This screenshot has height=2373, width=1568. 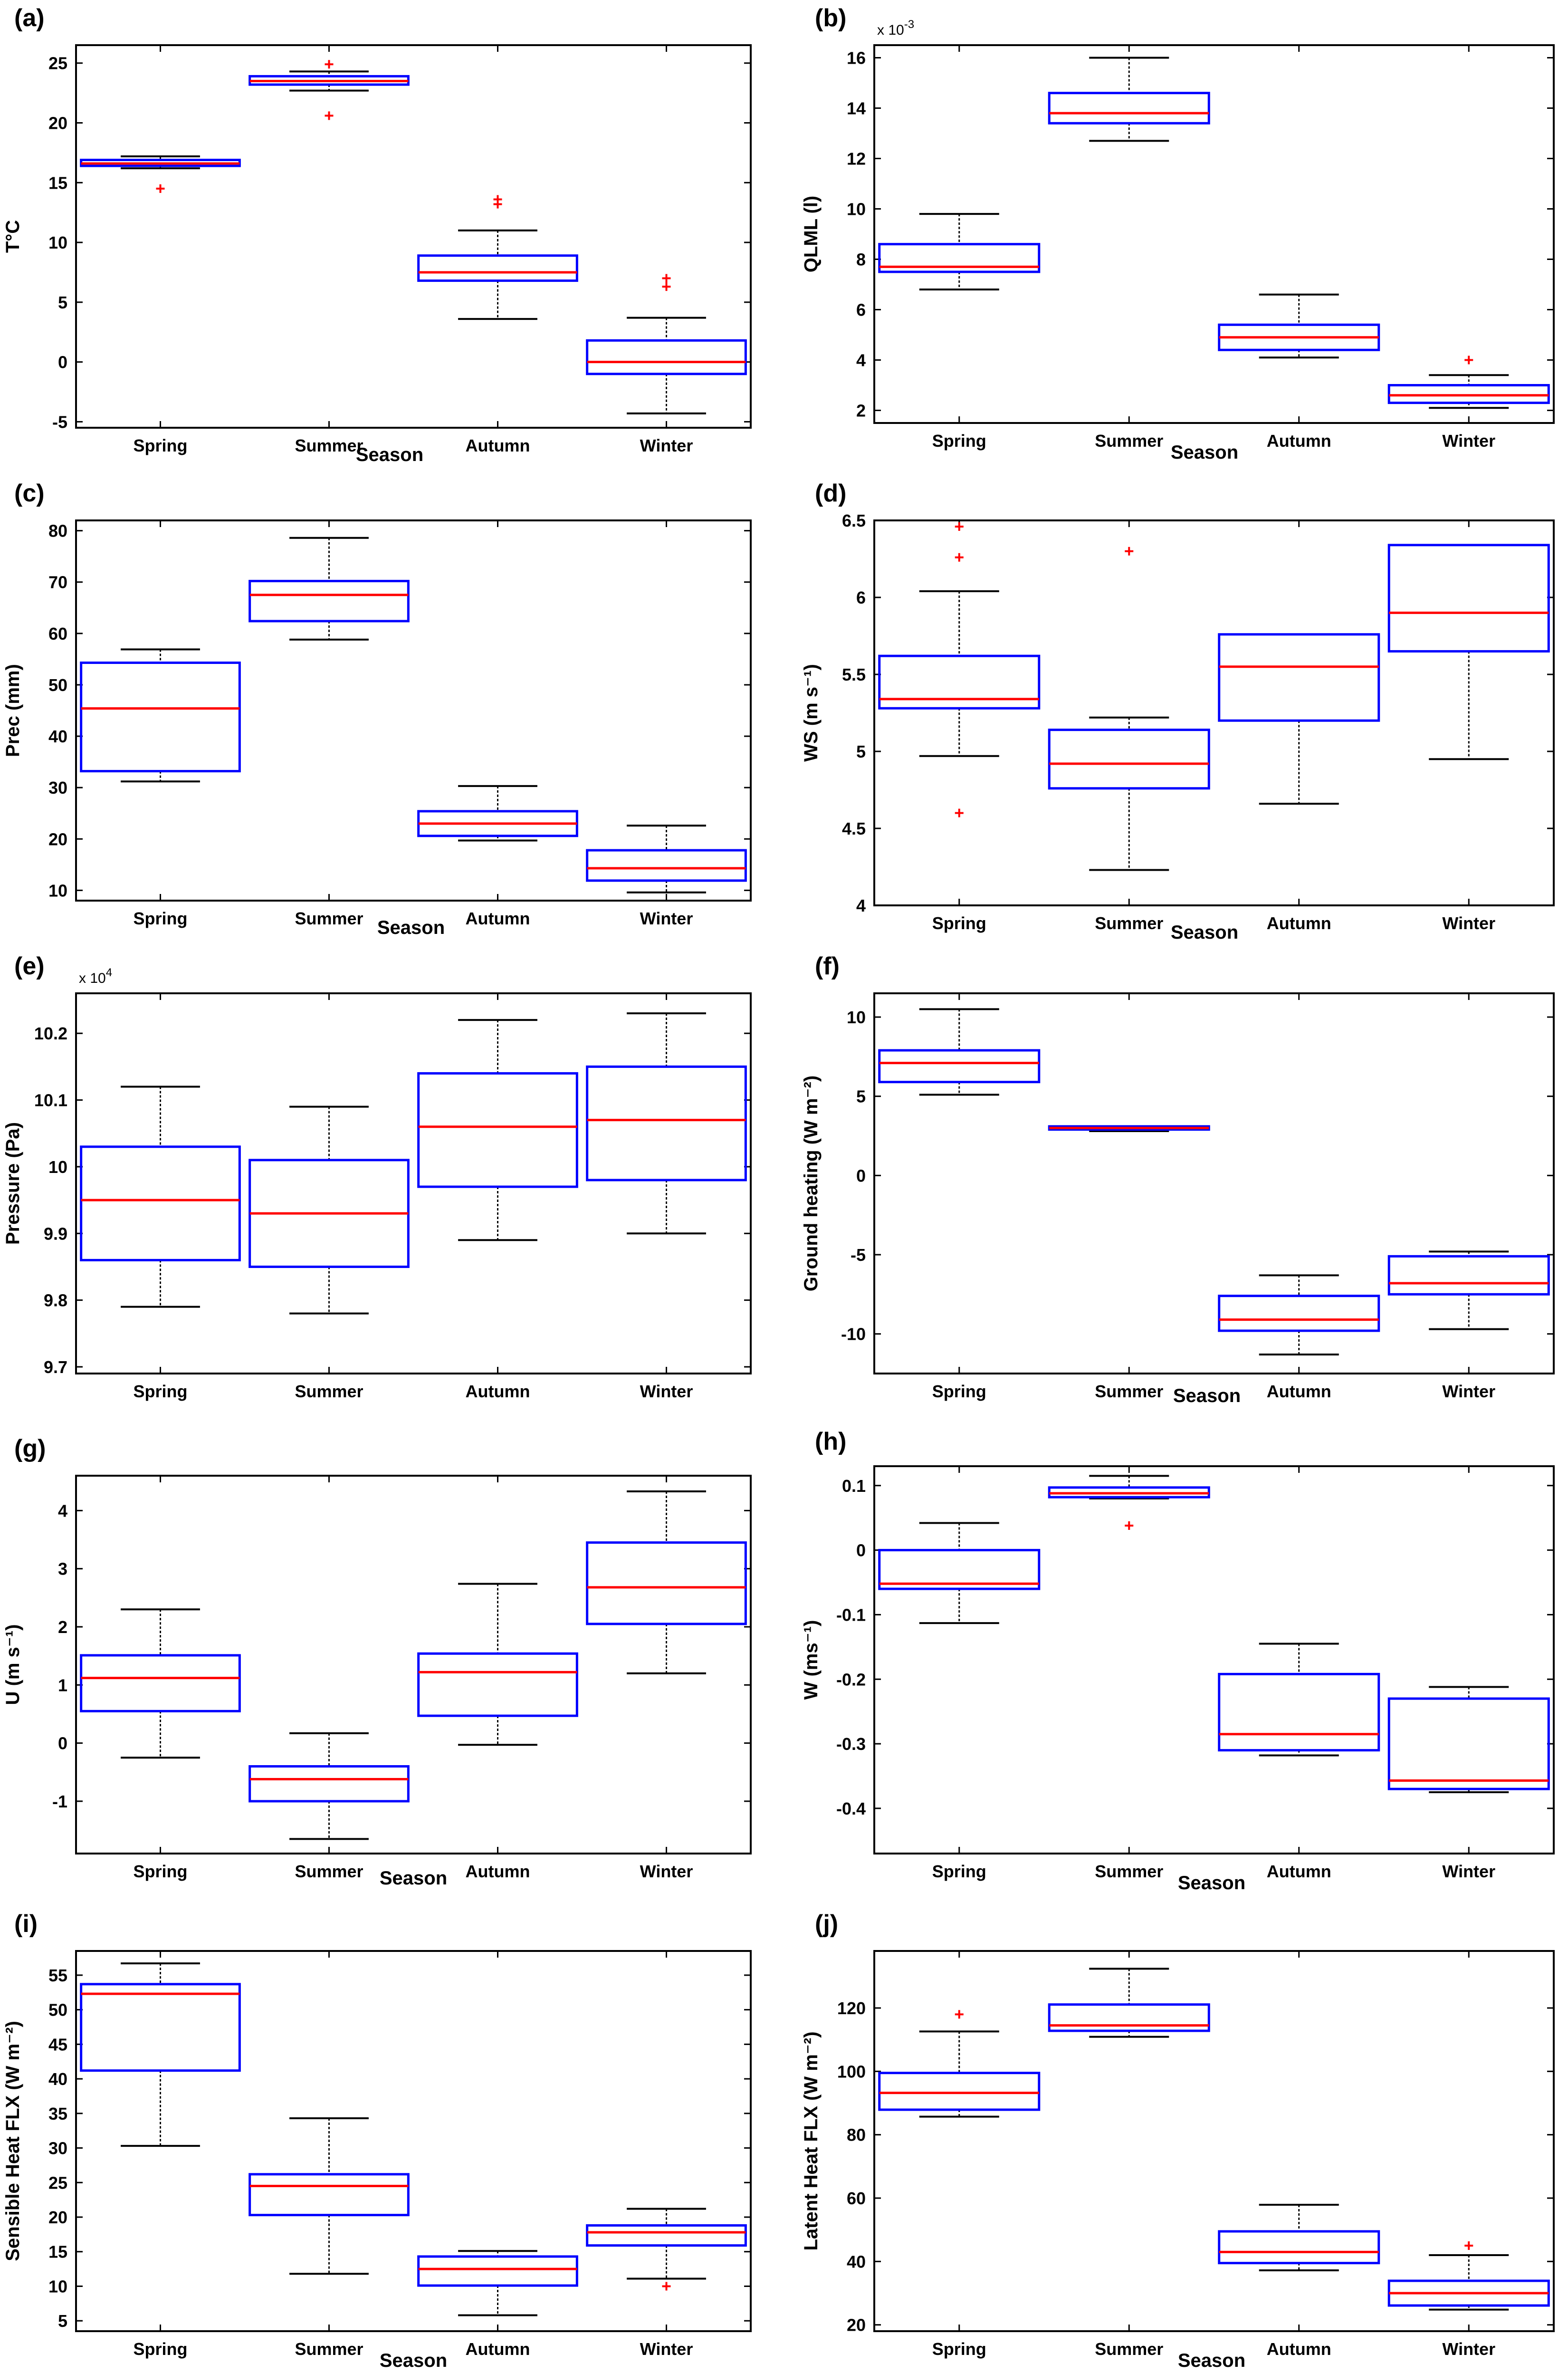 What do you see at coordinates (12, 1664) in the screenshot?
I see `y-axis-title: U (m s⁻¹)` at bounding box center [12, 1664].